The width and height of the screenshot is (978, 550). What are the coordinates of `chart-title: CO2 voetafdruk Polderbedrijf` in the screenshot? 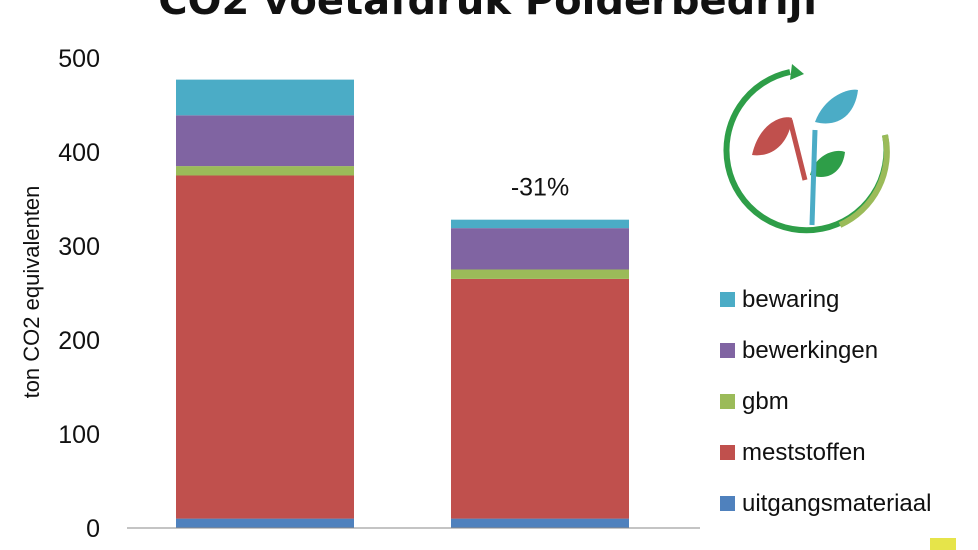 It's located at (489, 12).